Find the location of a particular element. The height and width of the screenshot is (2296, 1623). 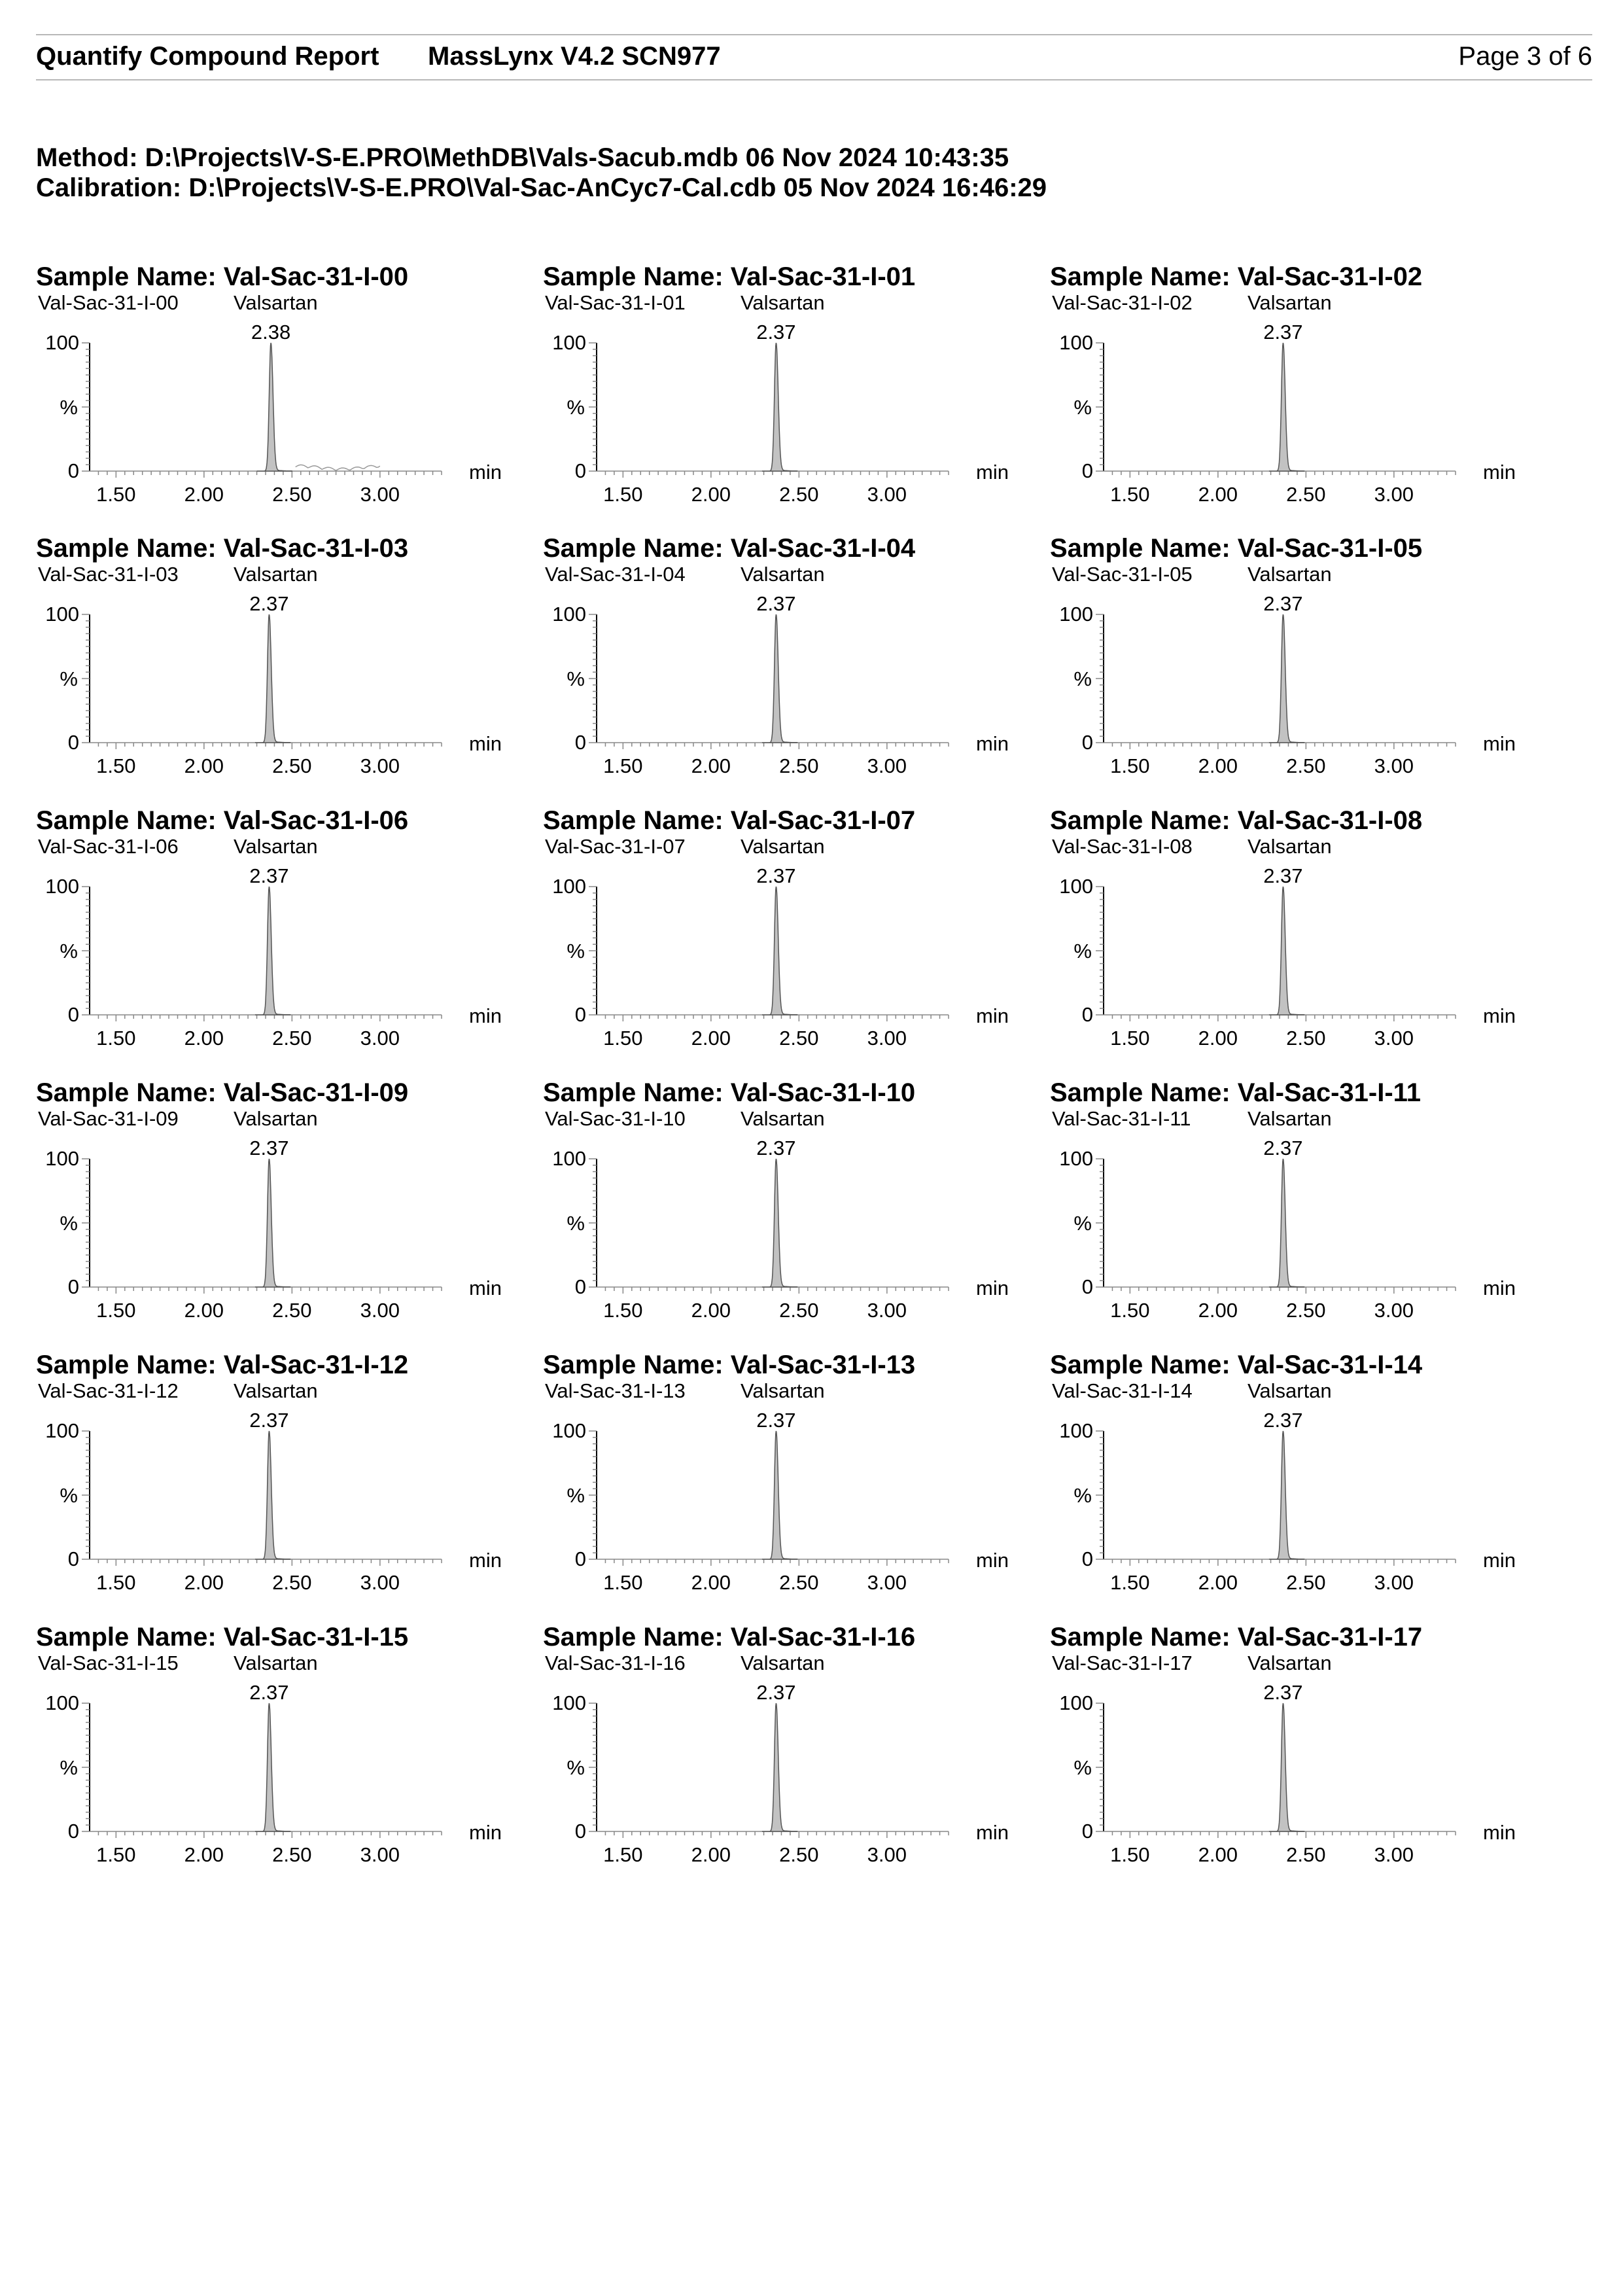

sample-name-title: Sample Name: Val-Sac-31-I-16 is located at coordinates (730, 1637).